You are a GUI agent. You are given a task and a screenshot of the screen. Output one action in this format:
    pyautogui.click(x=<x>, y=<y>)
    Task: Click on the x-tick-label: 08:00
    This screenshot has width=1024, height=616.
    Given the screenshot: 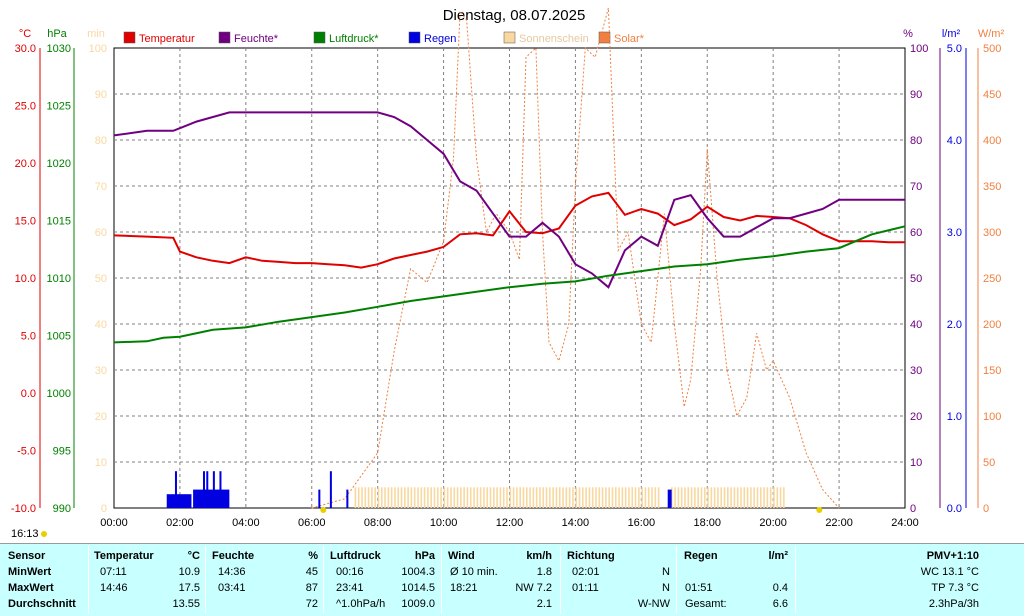 What is the action you would take?
    pyautogui.click(x=378, y=523)
    